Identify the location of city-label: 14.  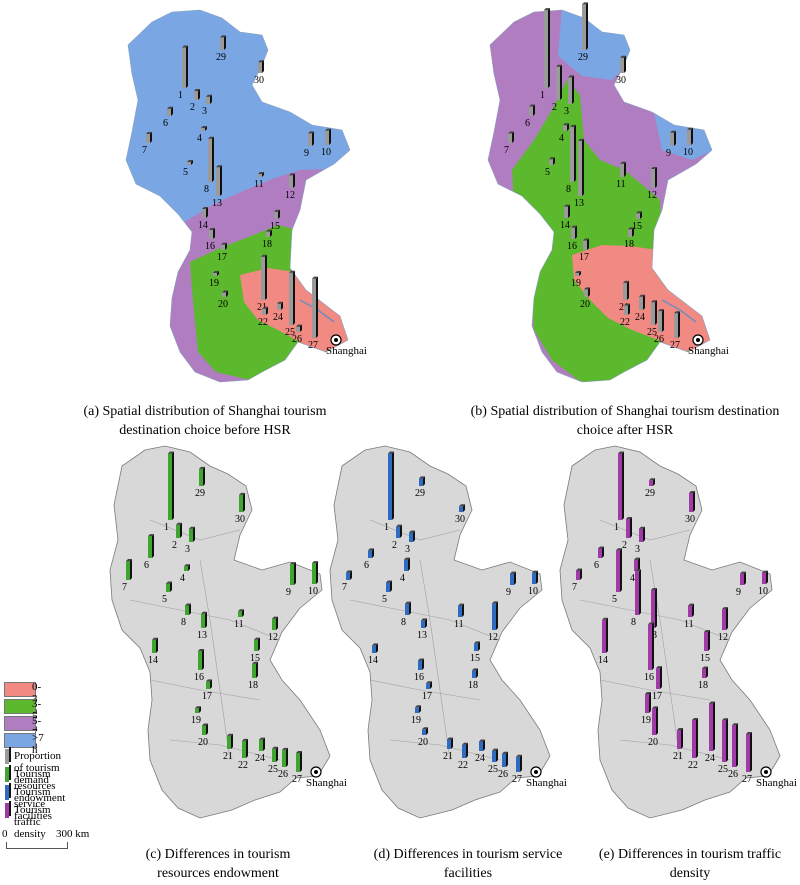
(153, 660).